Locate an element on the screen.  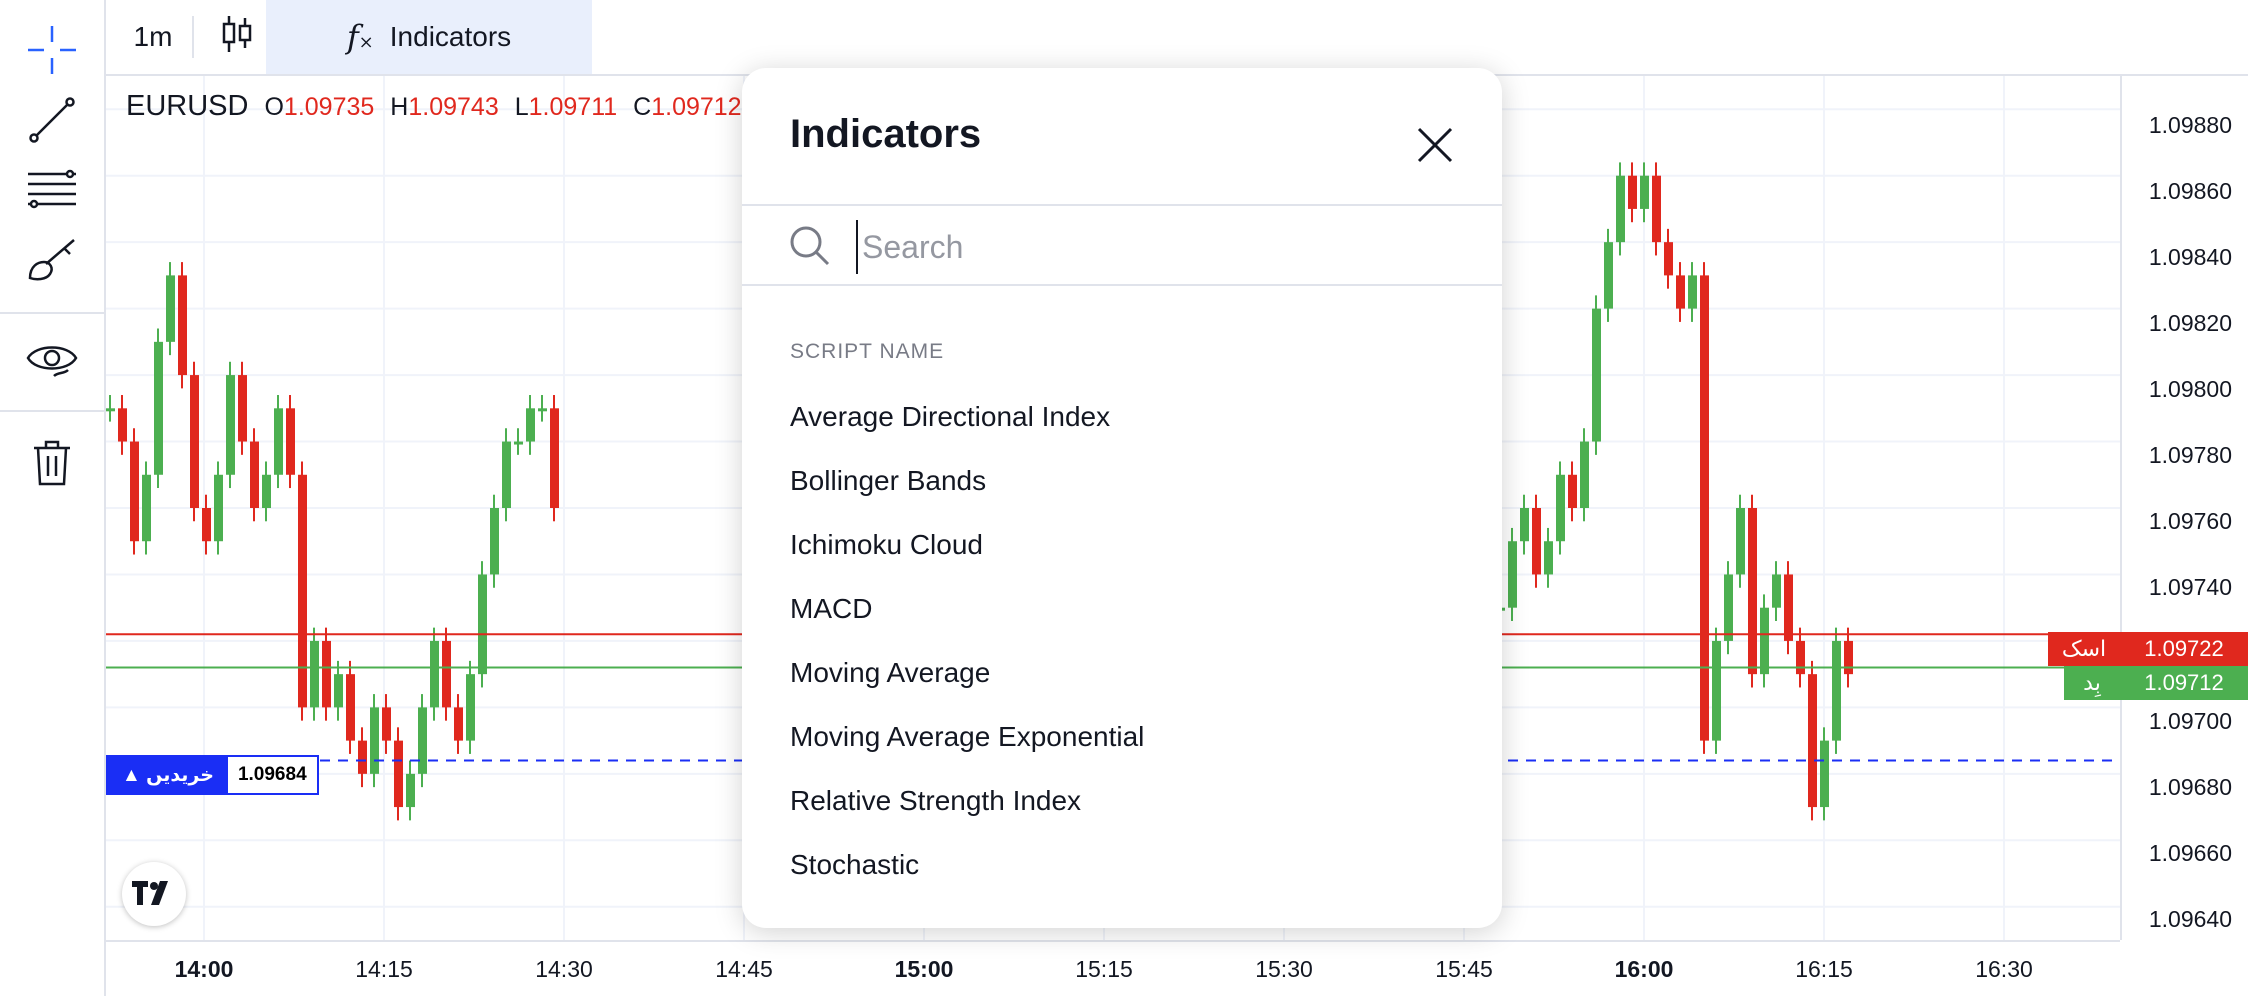
script-item-ichimoku-cloud: Ichimoku Cloud is located at coordinates (1122, 545).